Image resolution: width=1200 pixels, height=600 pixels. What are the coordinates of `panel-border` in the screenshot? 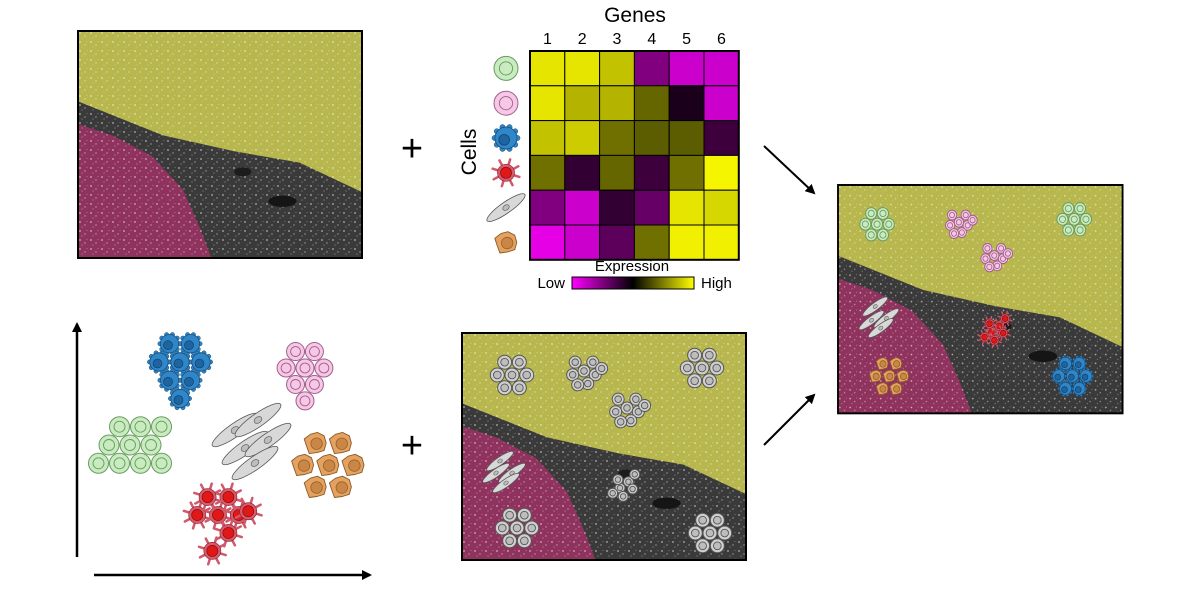 It's located at (220, 144).